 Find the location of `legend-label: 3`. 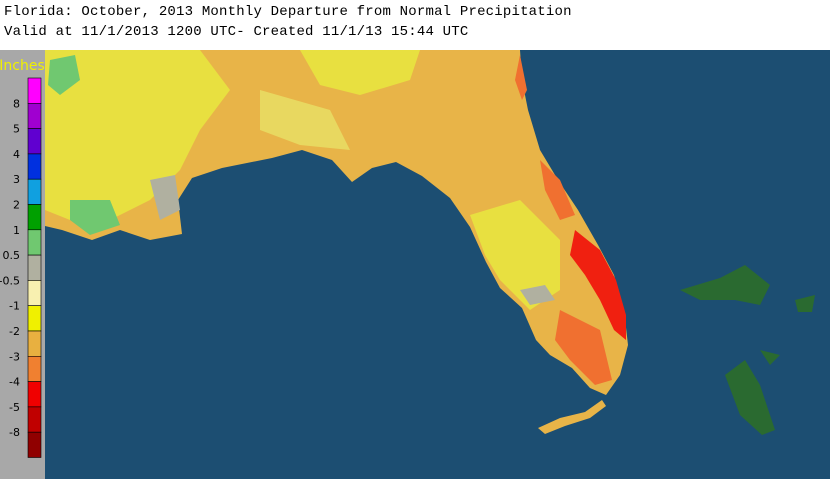

legend-label: 3 is located at coordinates (16, 179).